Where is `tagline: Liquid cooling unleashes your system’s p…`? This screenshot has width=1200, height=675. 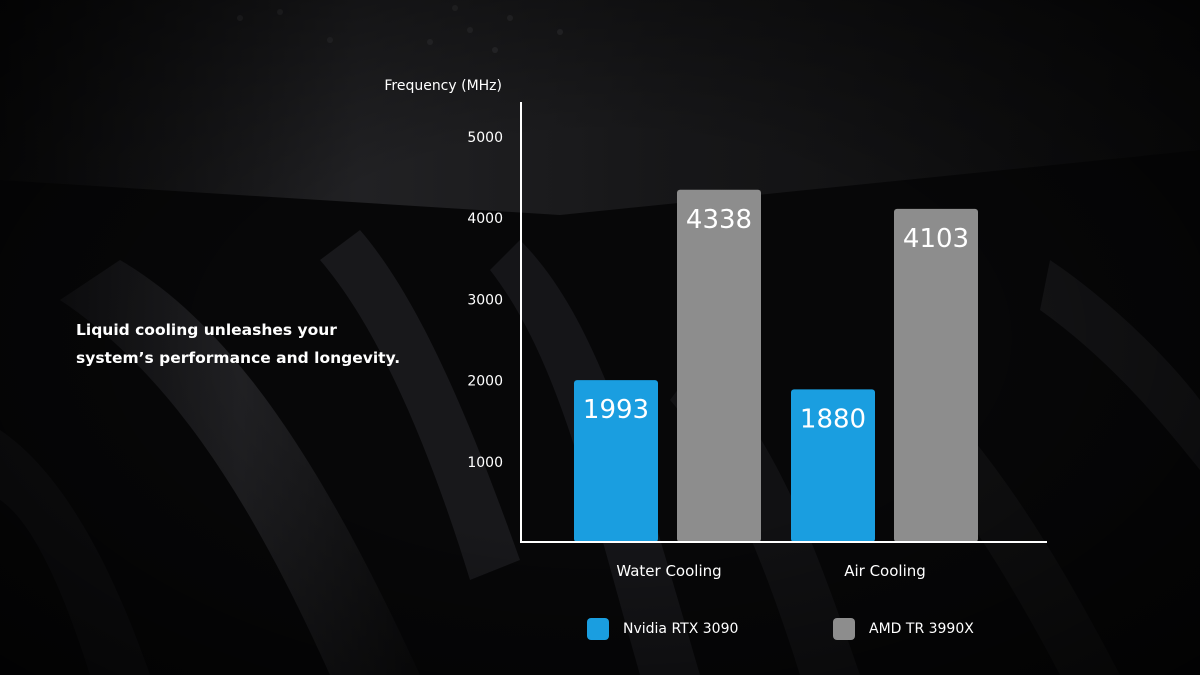
tagline: Liquid cooling unleashes your system’s p… is located at coordinates (256, 344).